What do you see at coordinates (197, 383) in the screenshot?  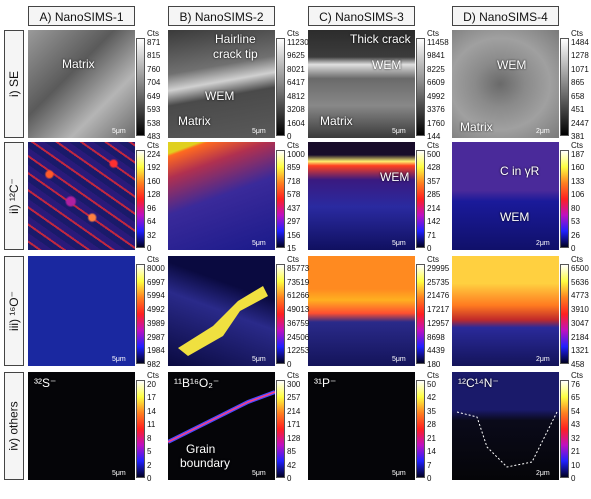 I see `label-b11o: ¹¹B¹⁶O₂⁻` at bounding box center [197, 383].